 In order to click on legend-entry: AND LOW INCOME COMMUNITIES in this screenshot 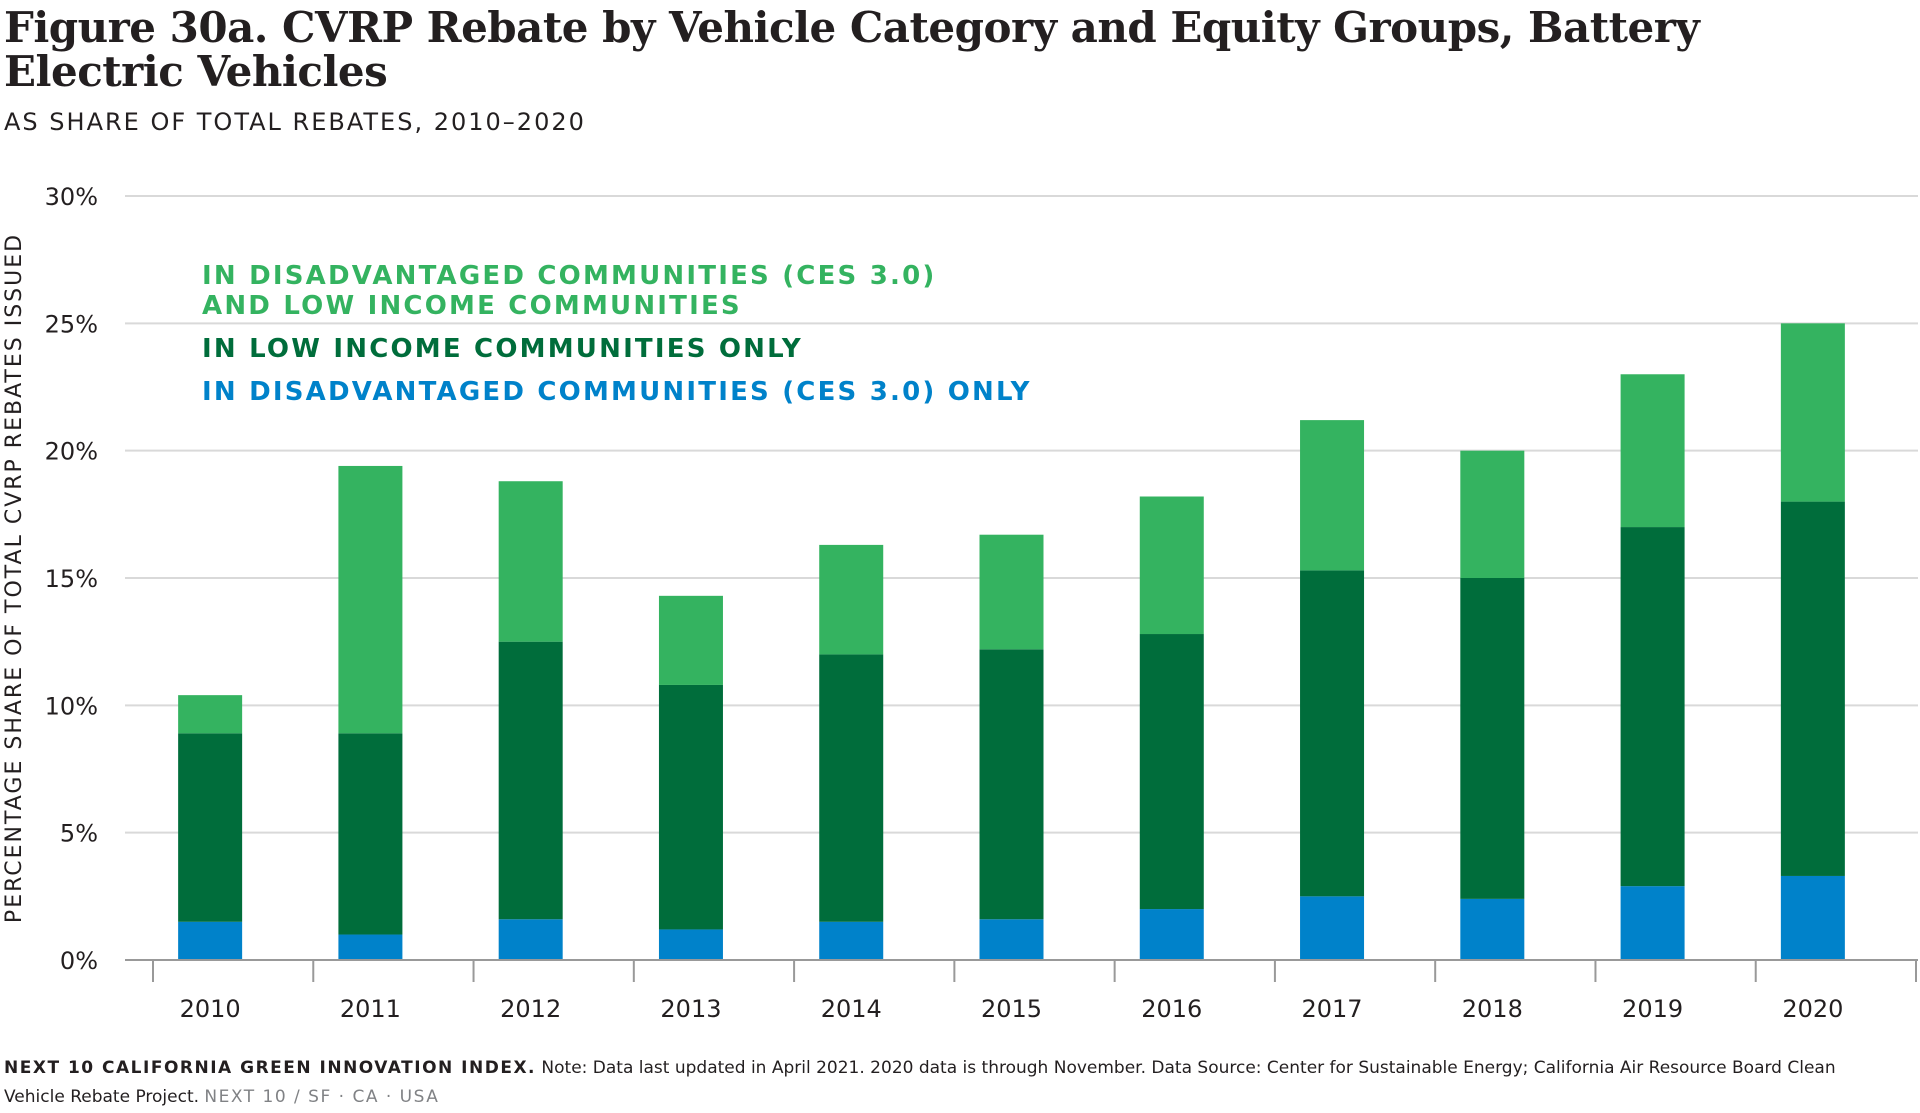, I will do `click(472, 306)`.